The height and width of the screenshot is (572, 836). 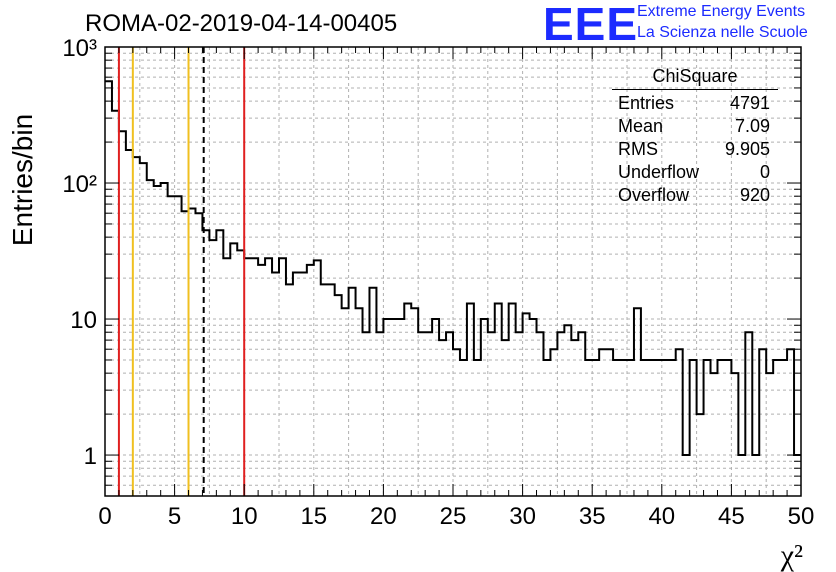 What do you see at coordinates (801, 516) in the screenshot?
I see `x-tick-label: 50` at bounding box center [801, 516].